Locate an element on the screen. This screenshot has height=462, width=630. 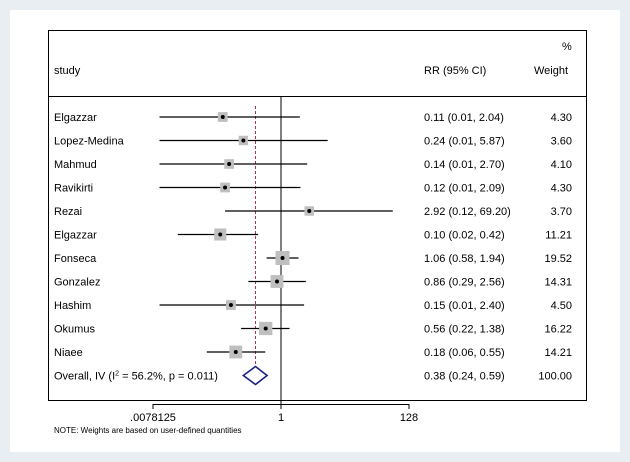
weight-value: 14.31 is located at coordinates (558, 283).